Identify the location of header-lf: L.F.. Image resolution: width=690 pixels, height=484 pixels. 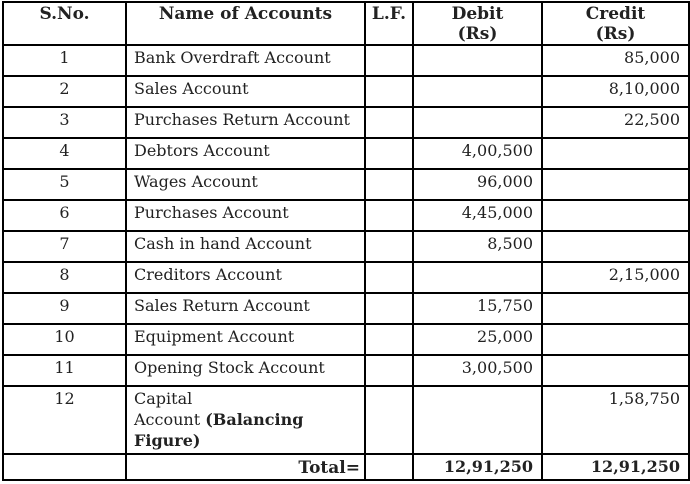
(389, 23).